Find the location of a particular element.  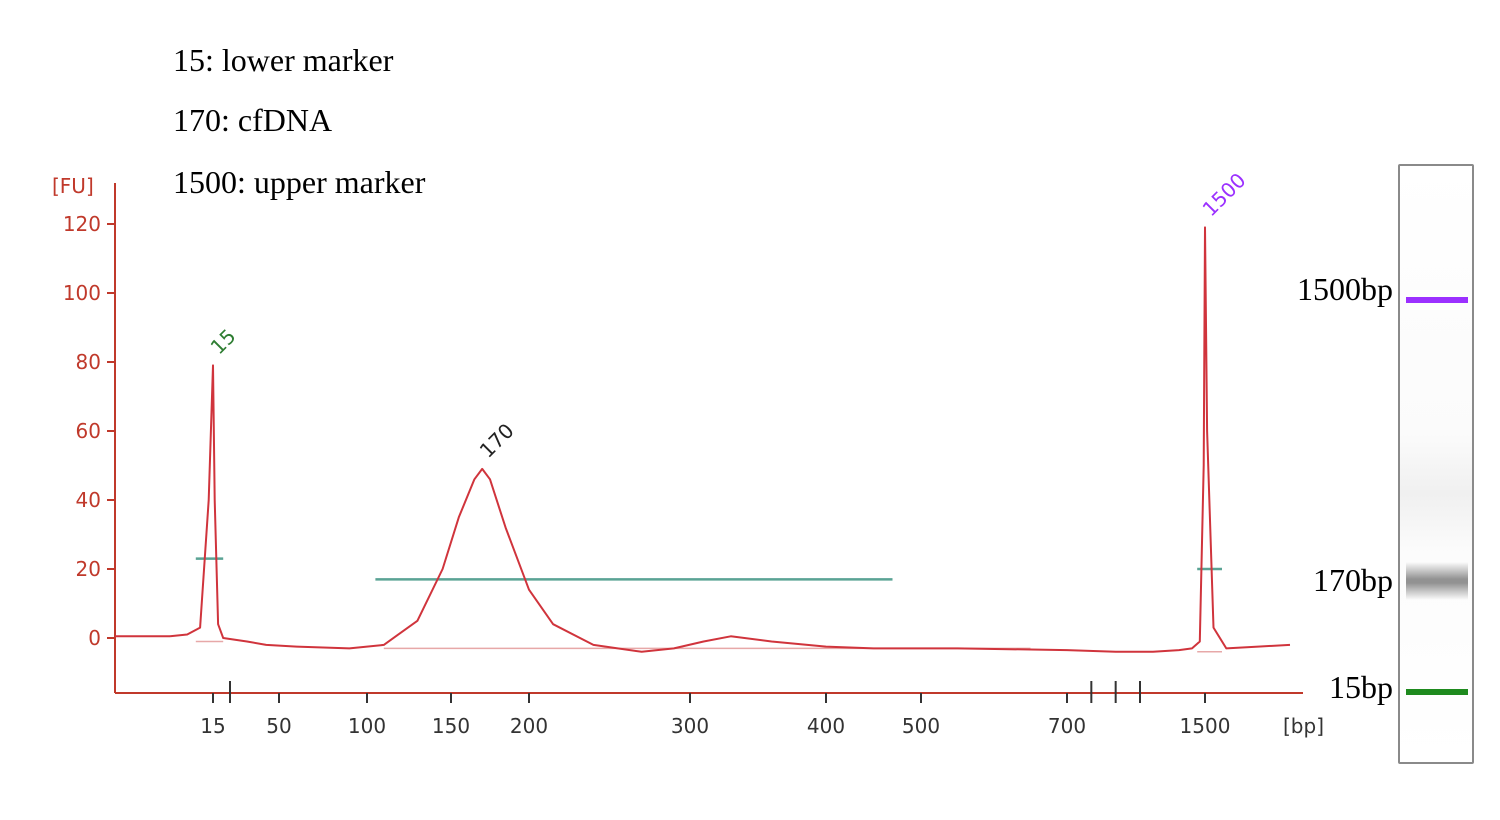

x-tick-label: 100 is located at coordinates (367, 726).